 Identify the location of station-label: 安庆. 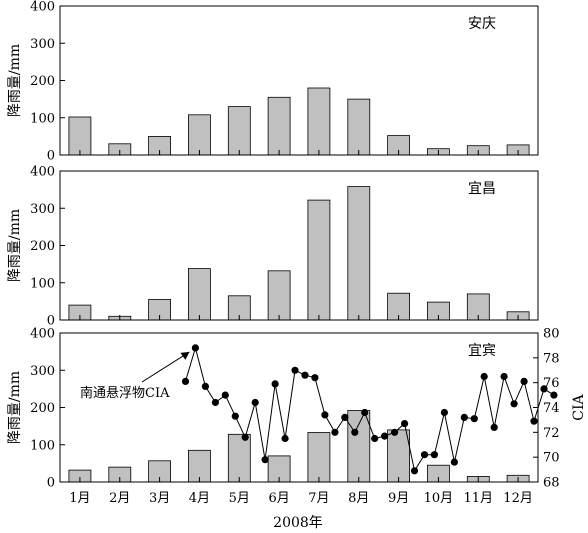
(482, 24).